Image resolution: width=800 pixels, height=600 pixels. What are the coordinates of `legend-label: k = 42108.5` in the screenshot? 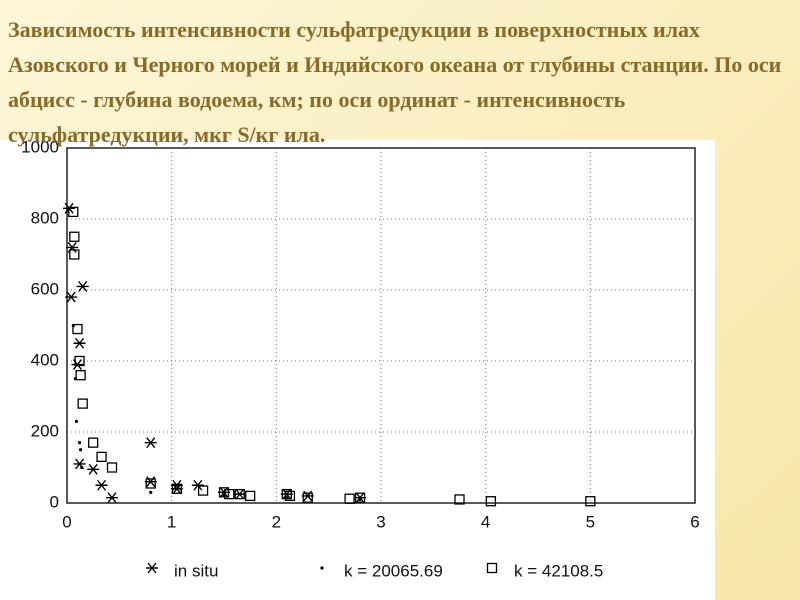 It's located at (558, 570).